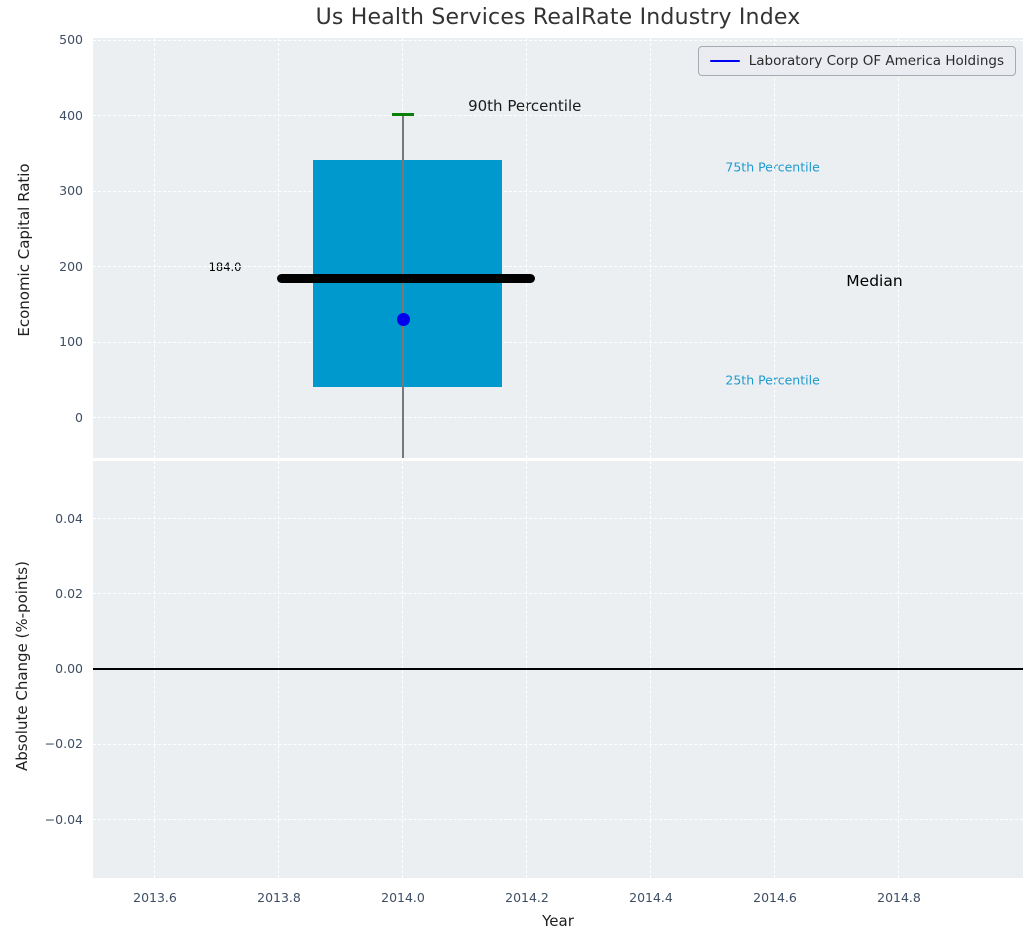 The image size is (1034, 942). Describe the element at coordinates (69, 669) in the screenshot. I see `y-tick-label: 0.00` at that location.